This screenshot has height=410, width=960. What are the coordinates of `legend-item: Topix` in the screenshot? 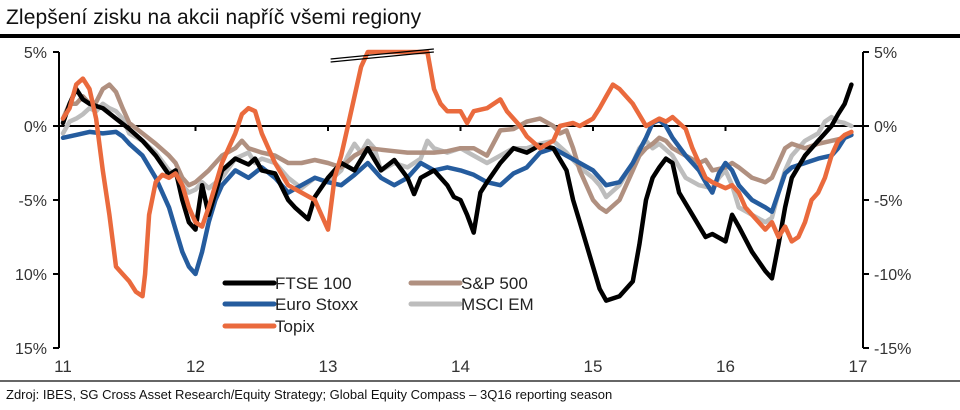 It's located at (268, 326).